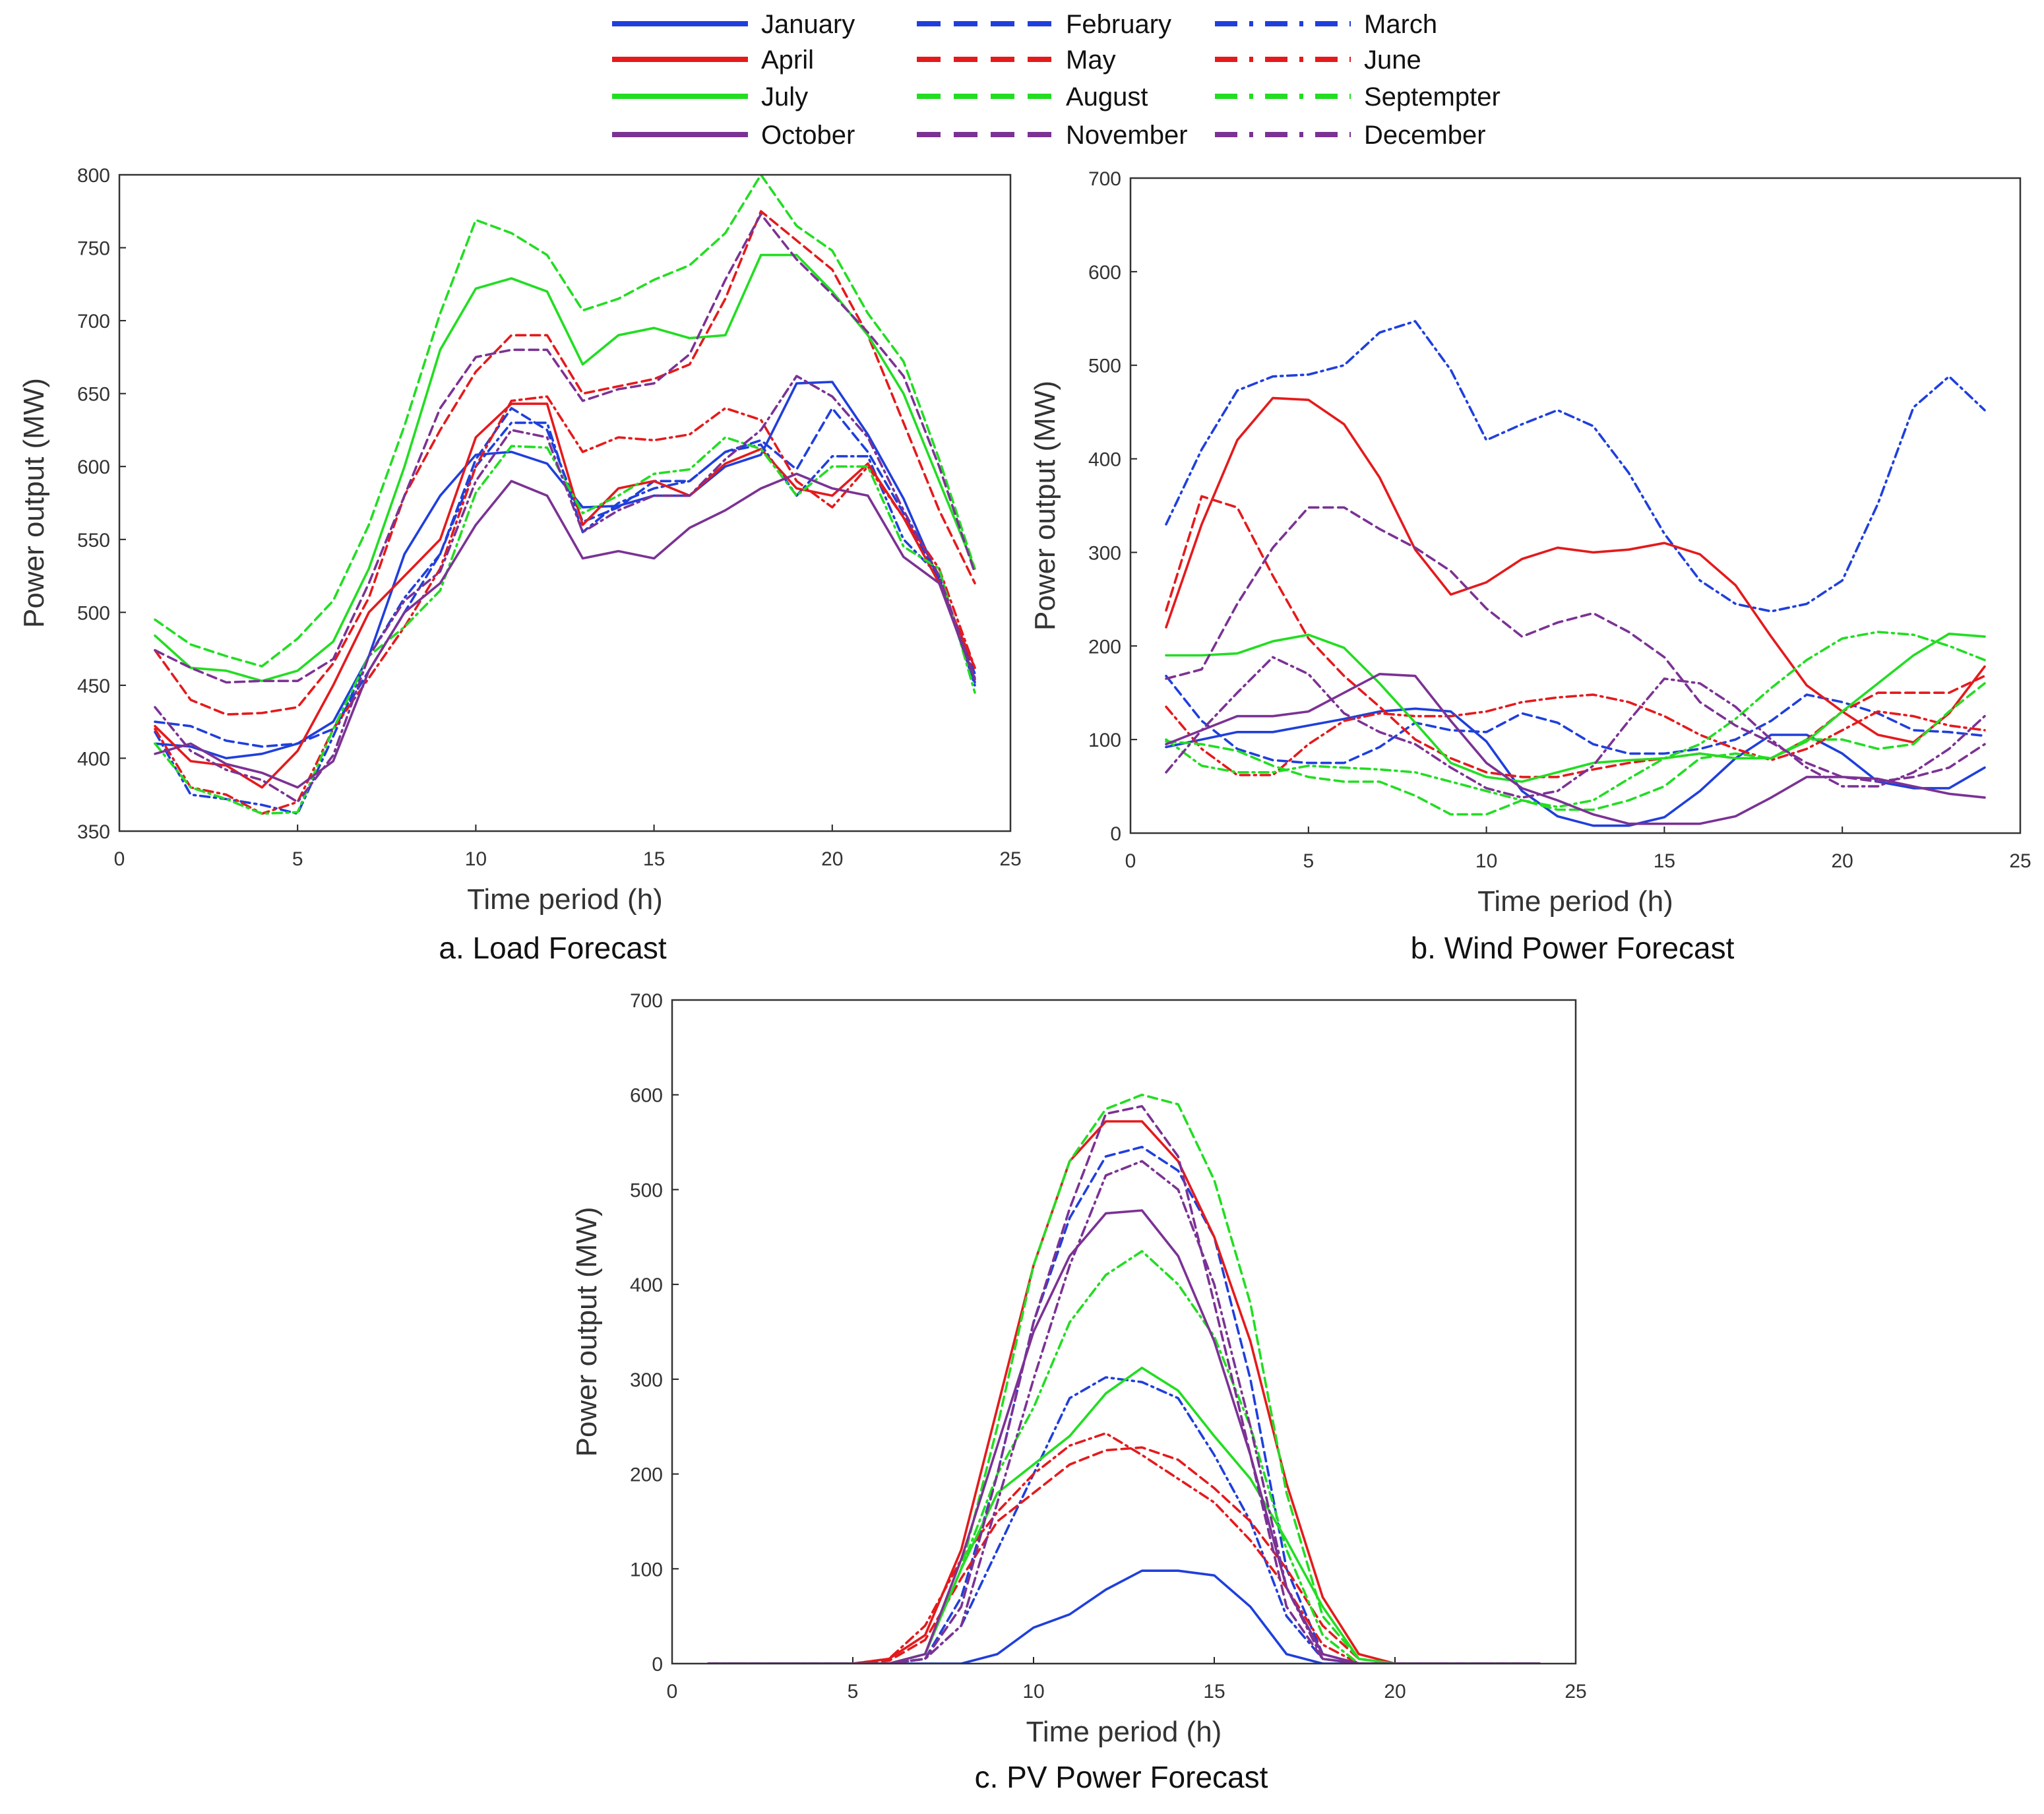 The width and height of the screenshot is (2044, 1814). Describe the element at coordinates (93, 395) in the screenshot. I see `y-tick-label: 650` at that location.